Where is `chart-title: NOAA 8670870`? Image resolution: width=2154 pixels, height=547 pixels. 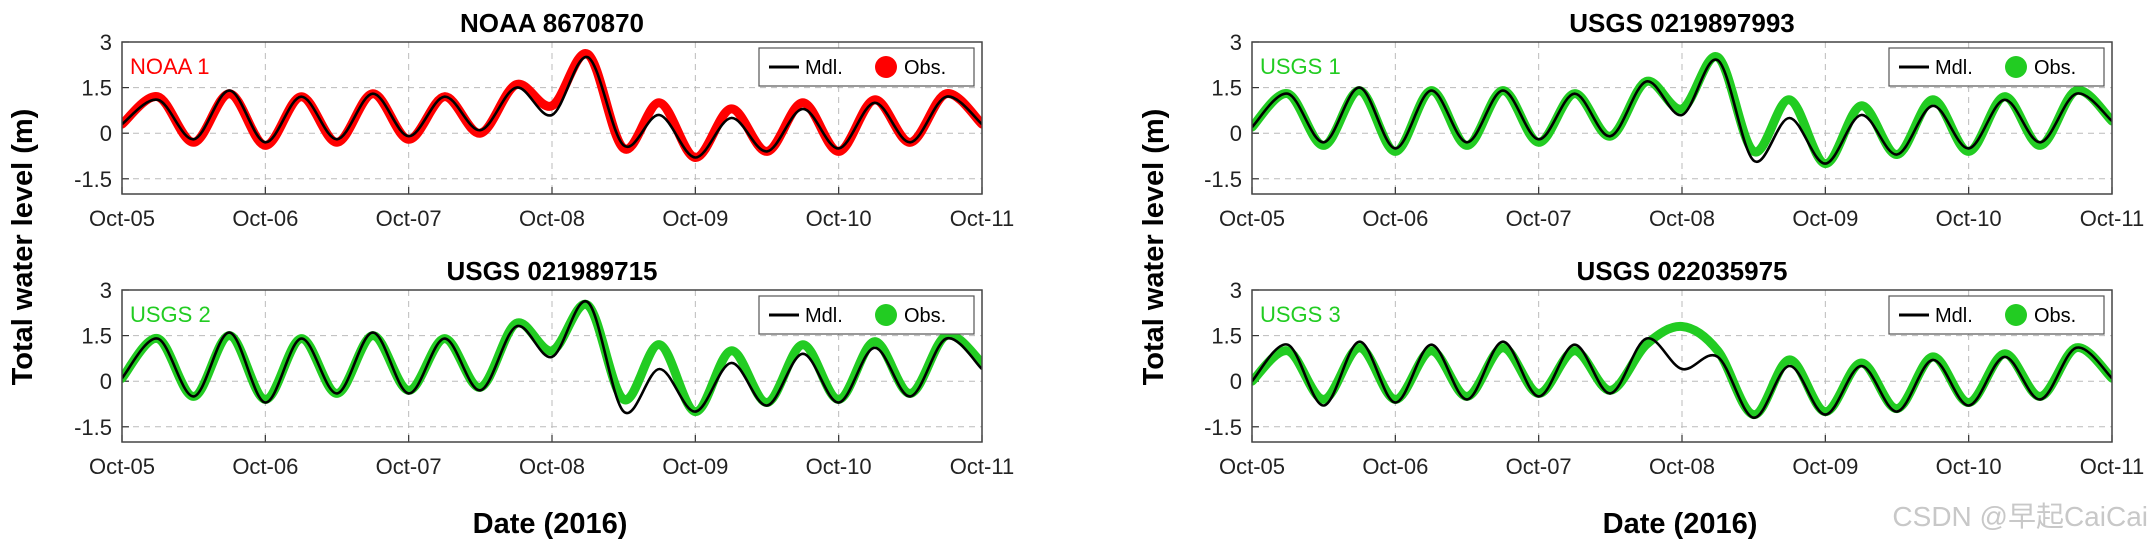 chart-title: NOAA 8670870 is located at coordinates (552, 23).